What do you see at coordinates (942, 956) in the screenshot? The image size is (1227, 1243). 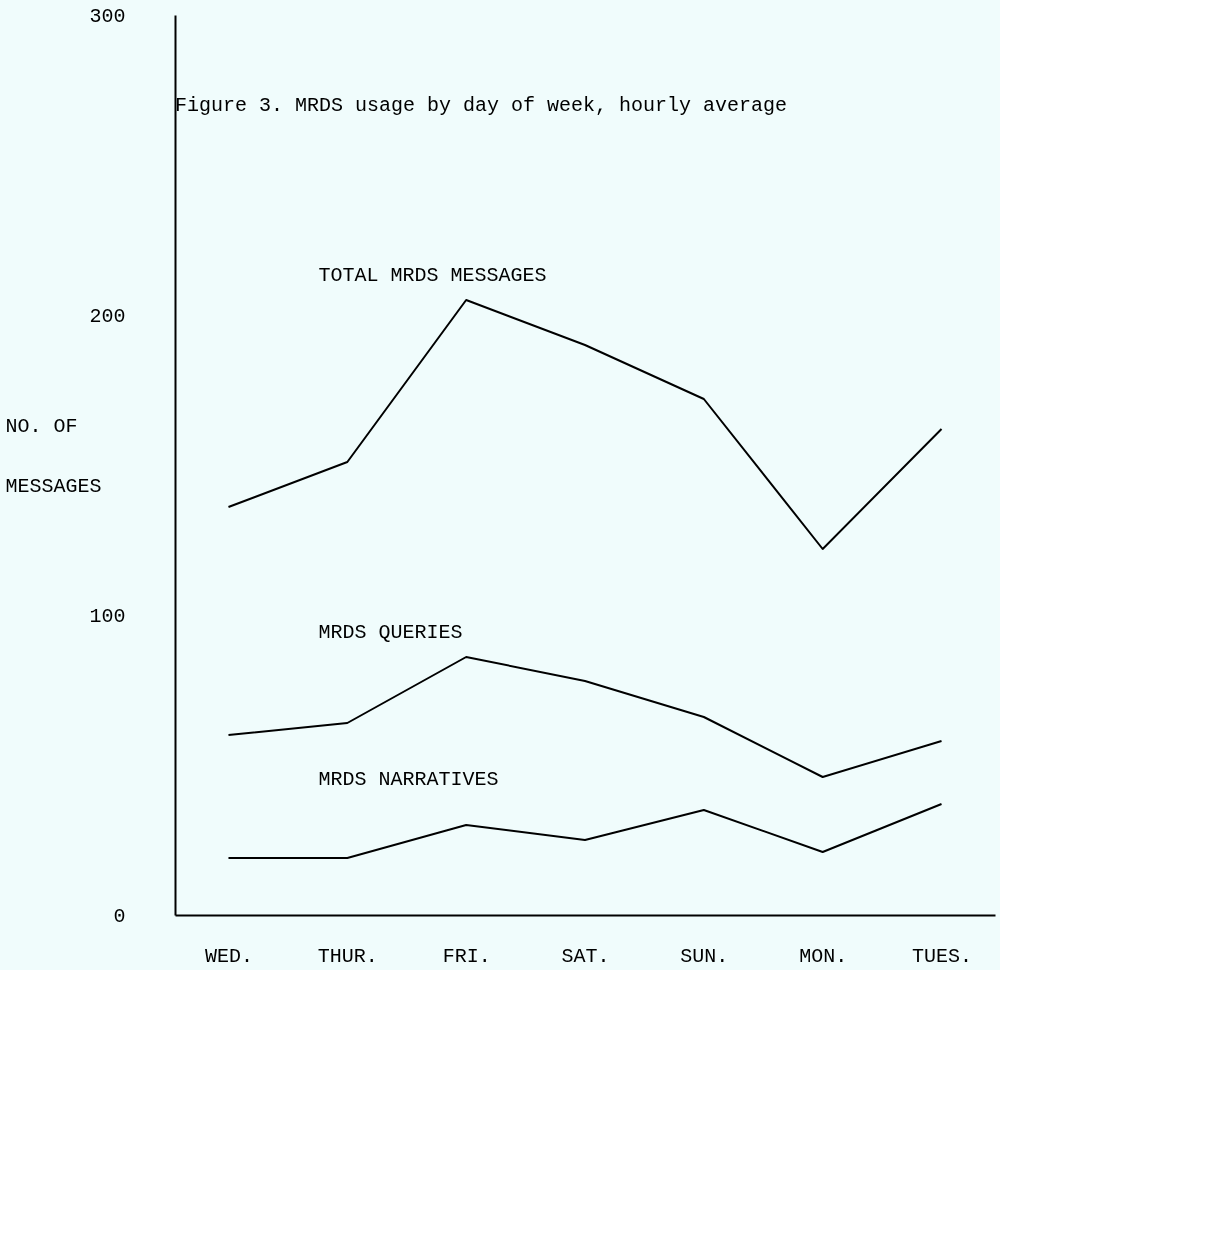 I see `x-tick-label: TUES.` at bounding box center [942, 956].